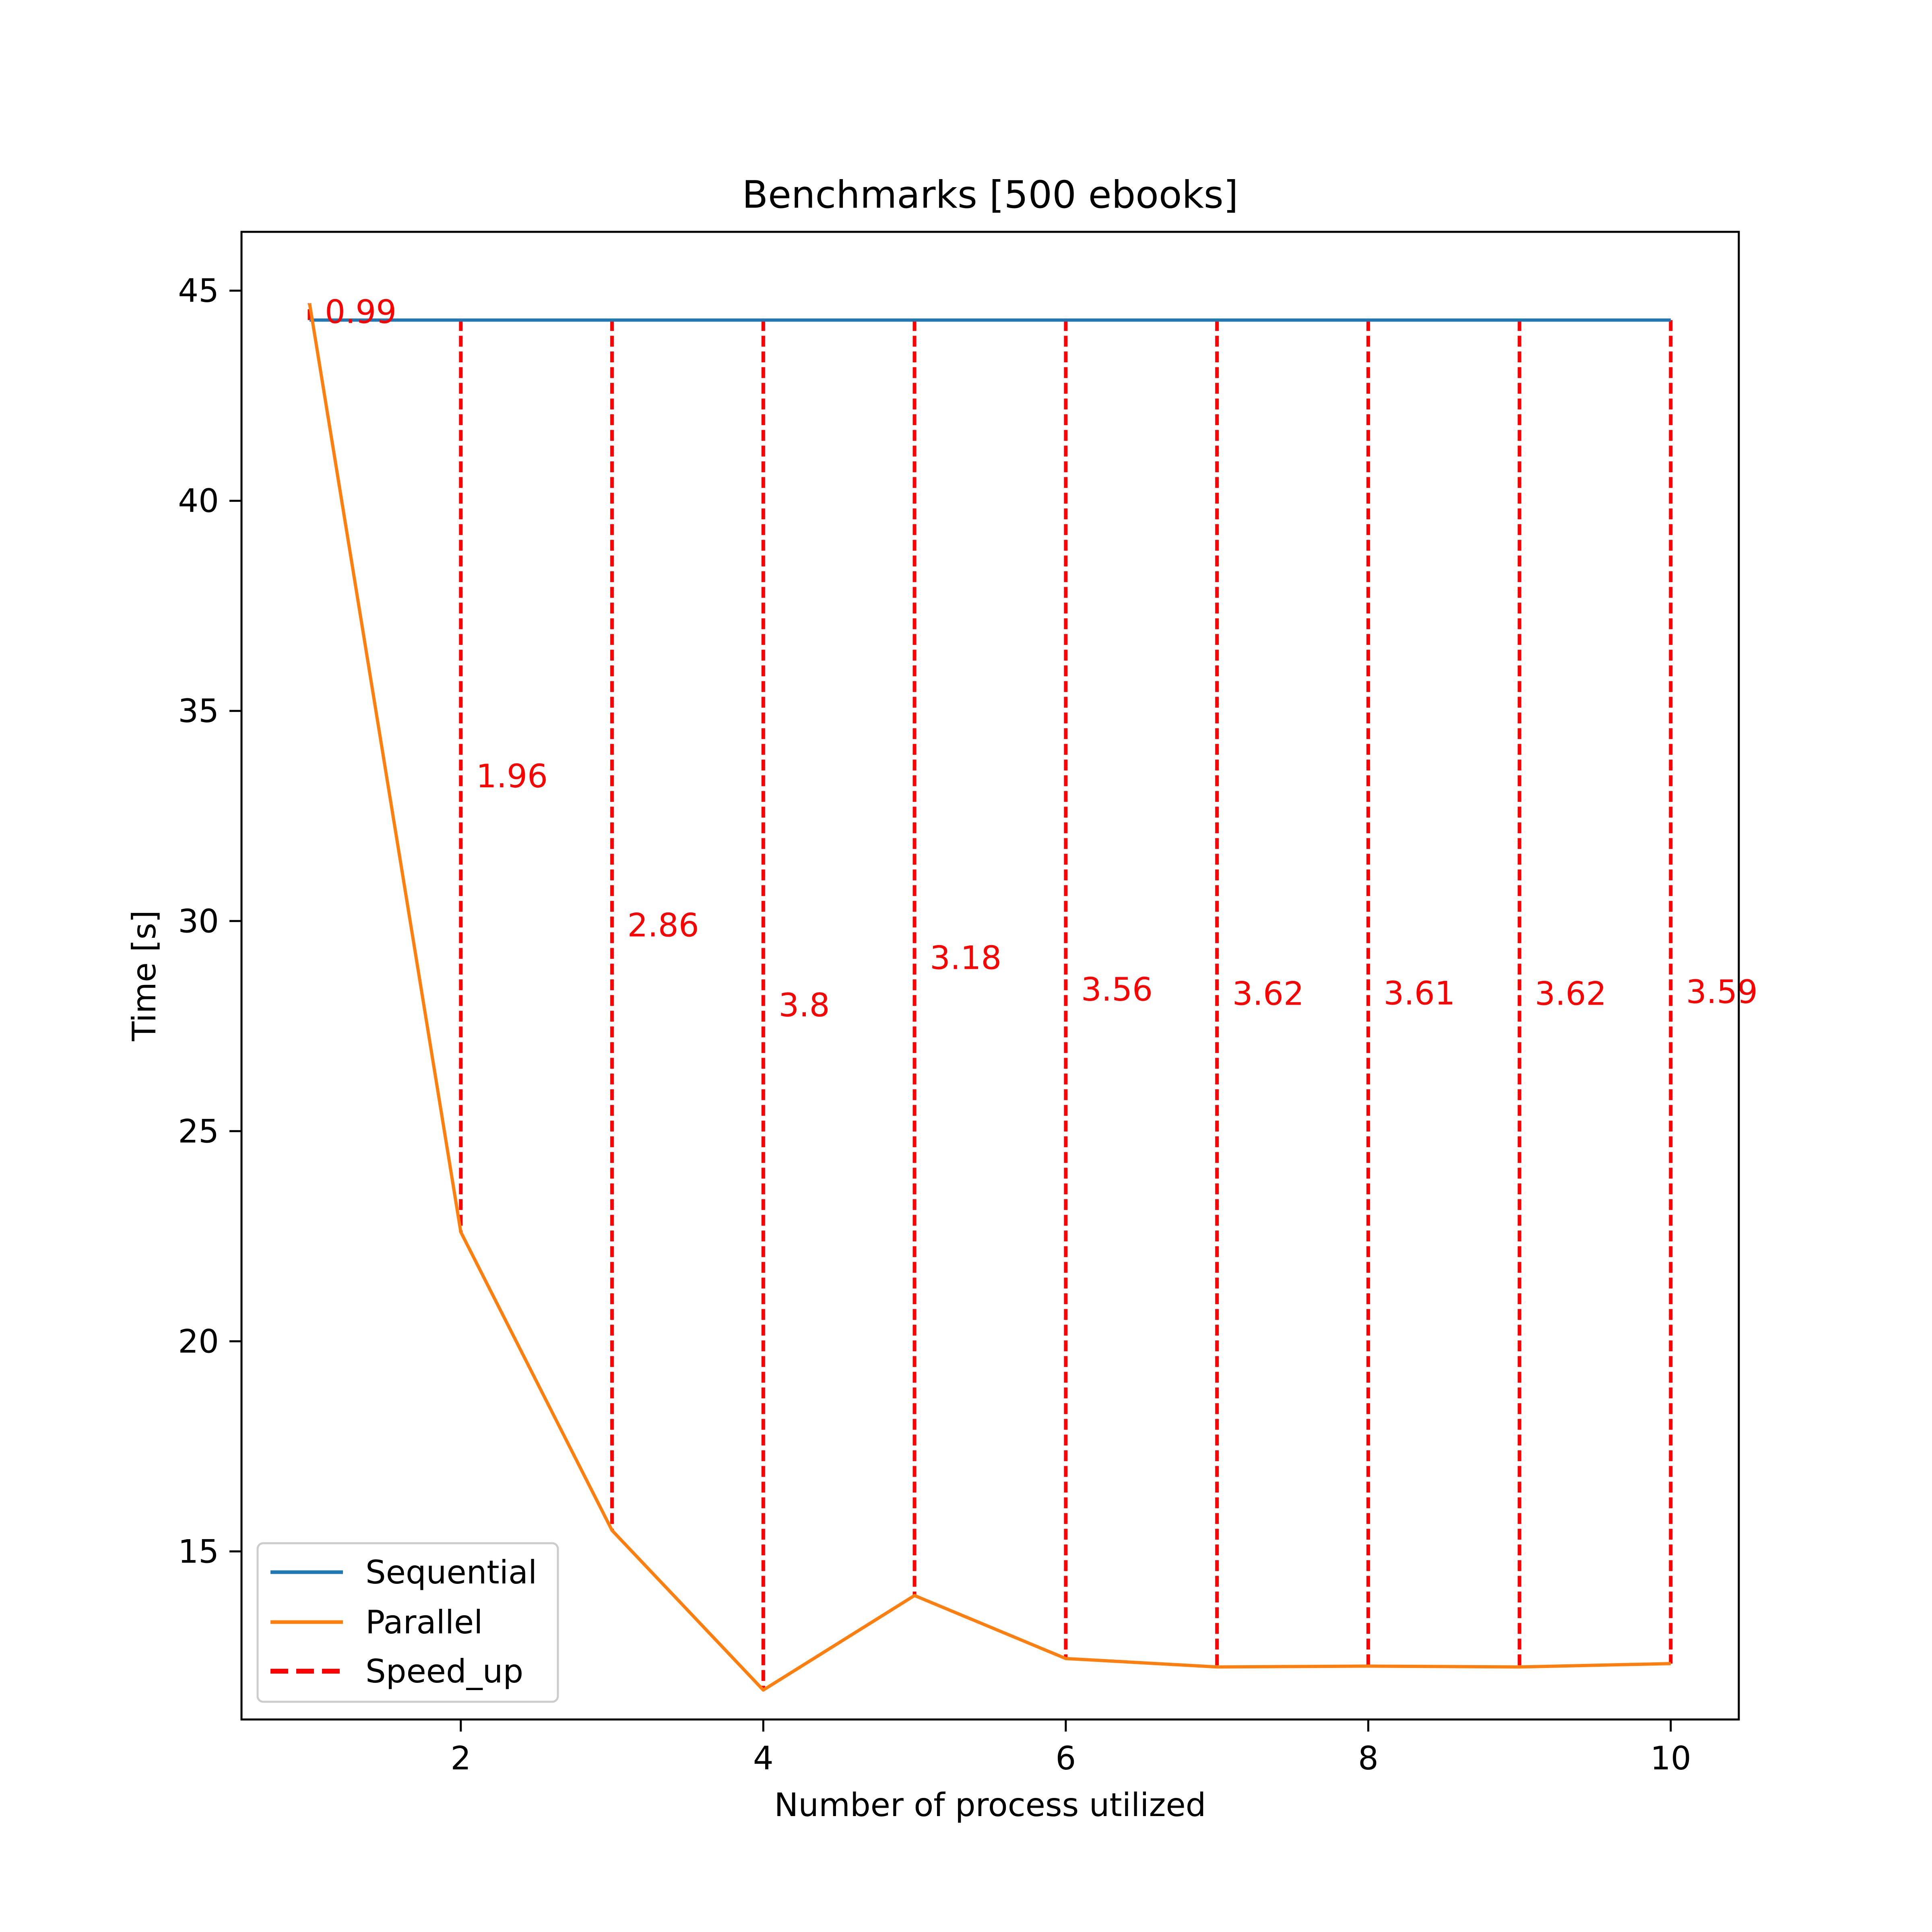 The width and height of the screenshot is (1932, 1932). Describe the element at coordinates (360, 311) in the screenshot. I see `speedup-label: 0.99` at that location.